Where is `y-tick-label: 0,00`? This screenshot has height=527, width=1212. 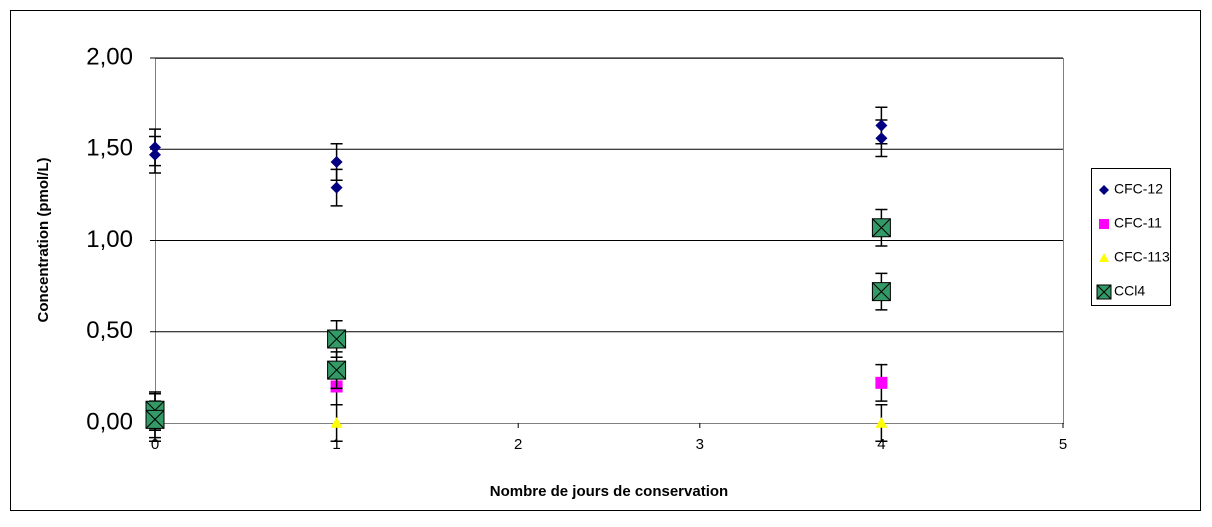 y-tick-label: 0,00 is located at coordinates (109, 421).